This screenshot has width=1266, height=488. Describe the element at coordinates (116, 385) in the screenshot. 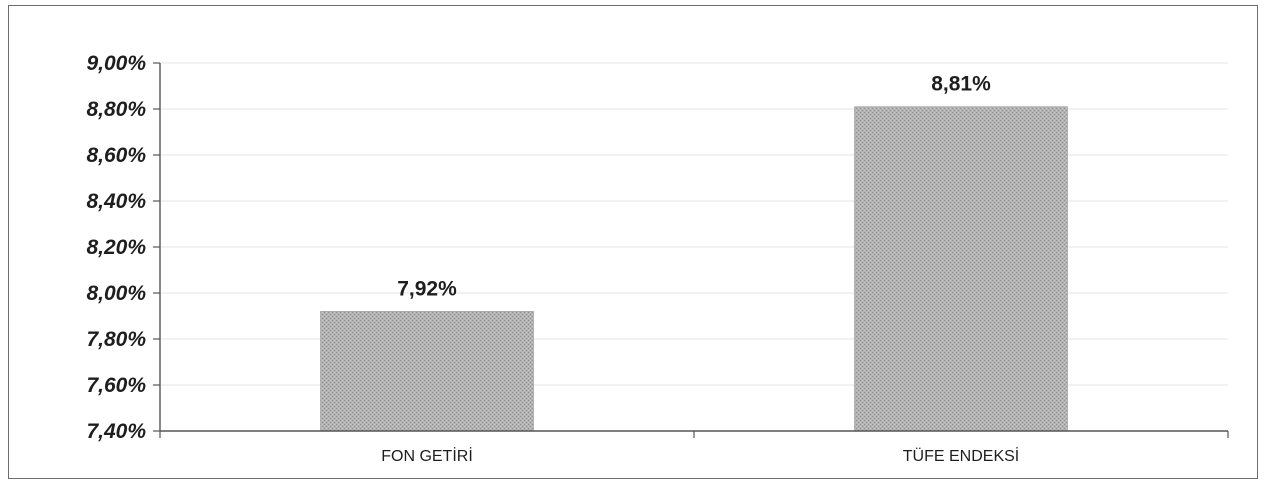

I see `y-tick-label: 7,60%` at that location.